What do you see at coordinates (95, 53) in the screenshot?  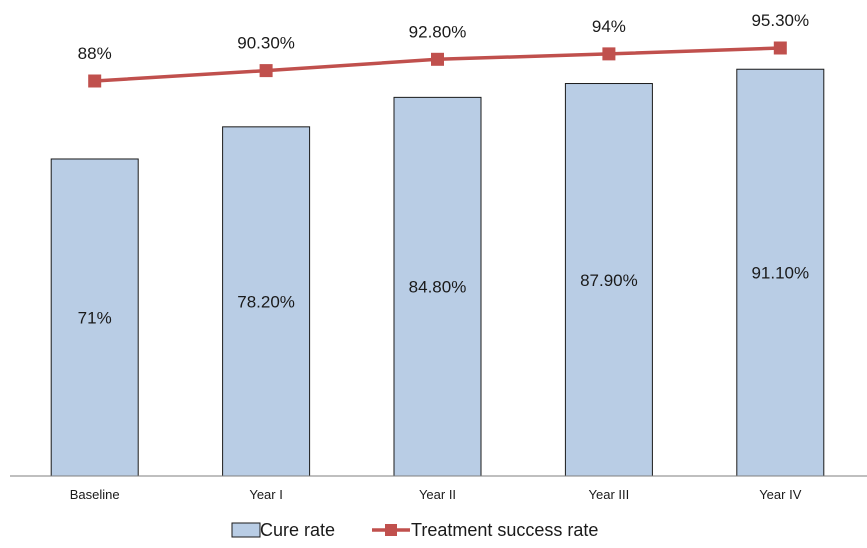 I see `line-data-label: 88%` at bounding box center [95, 53].